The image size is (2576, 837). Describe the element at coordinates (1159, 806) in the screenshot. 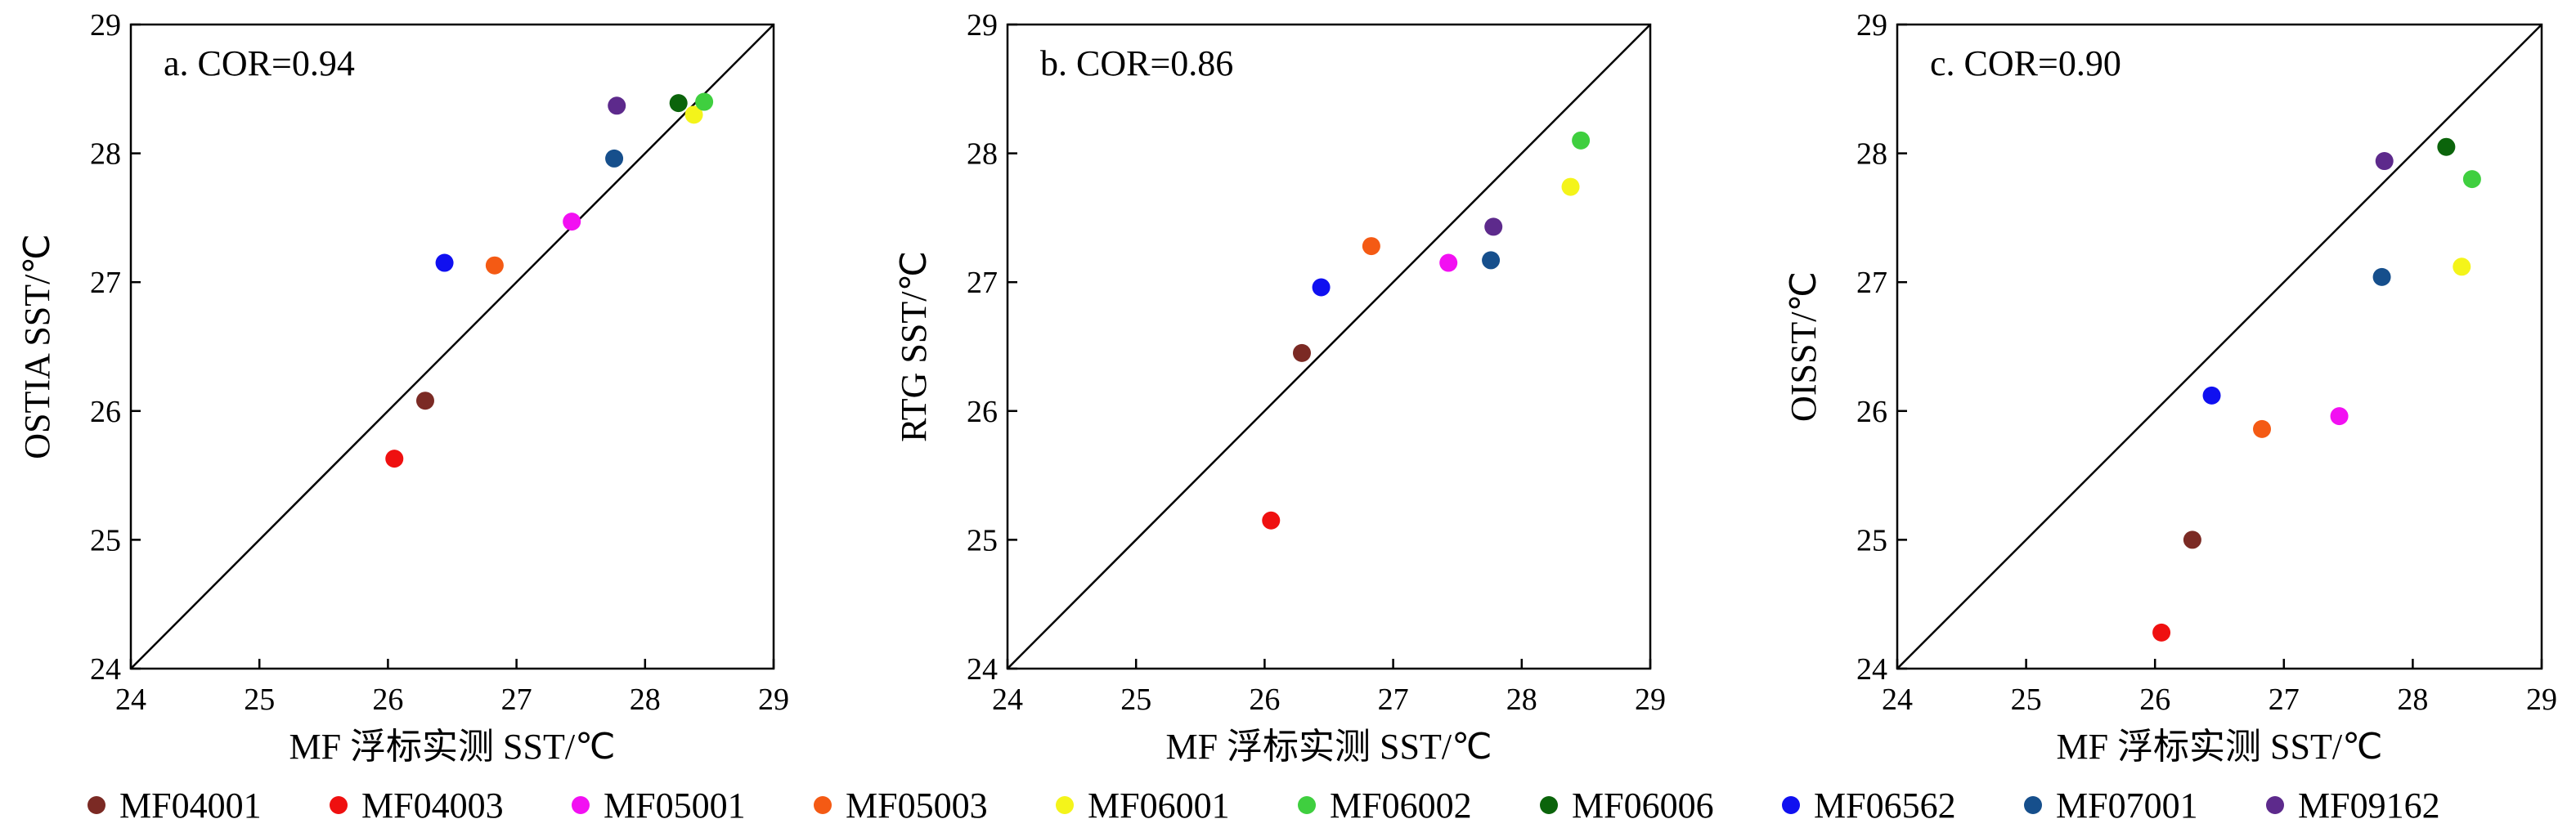

I see `legend-label-mf06001: MF06001` at that location.